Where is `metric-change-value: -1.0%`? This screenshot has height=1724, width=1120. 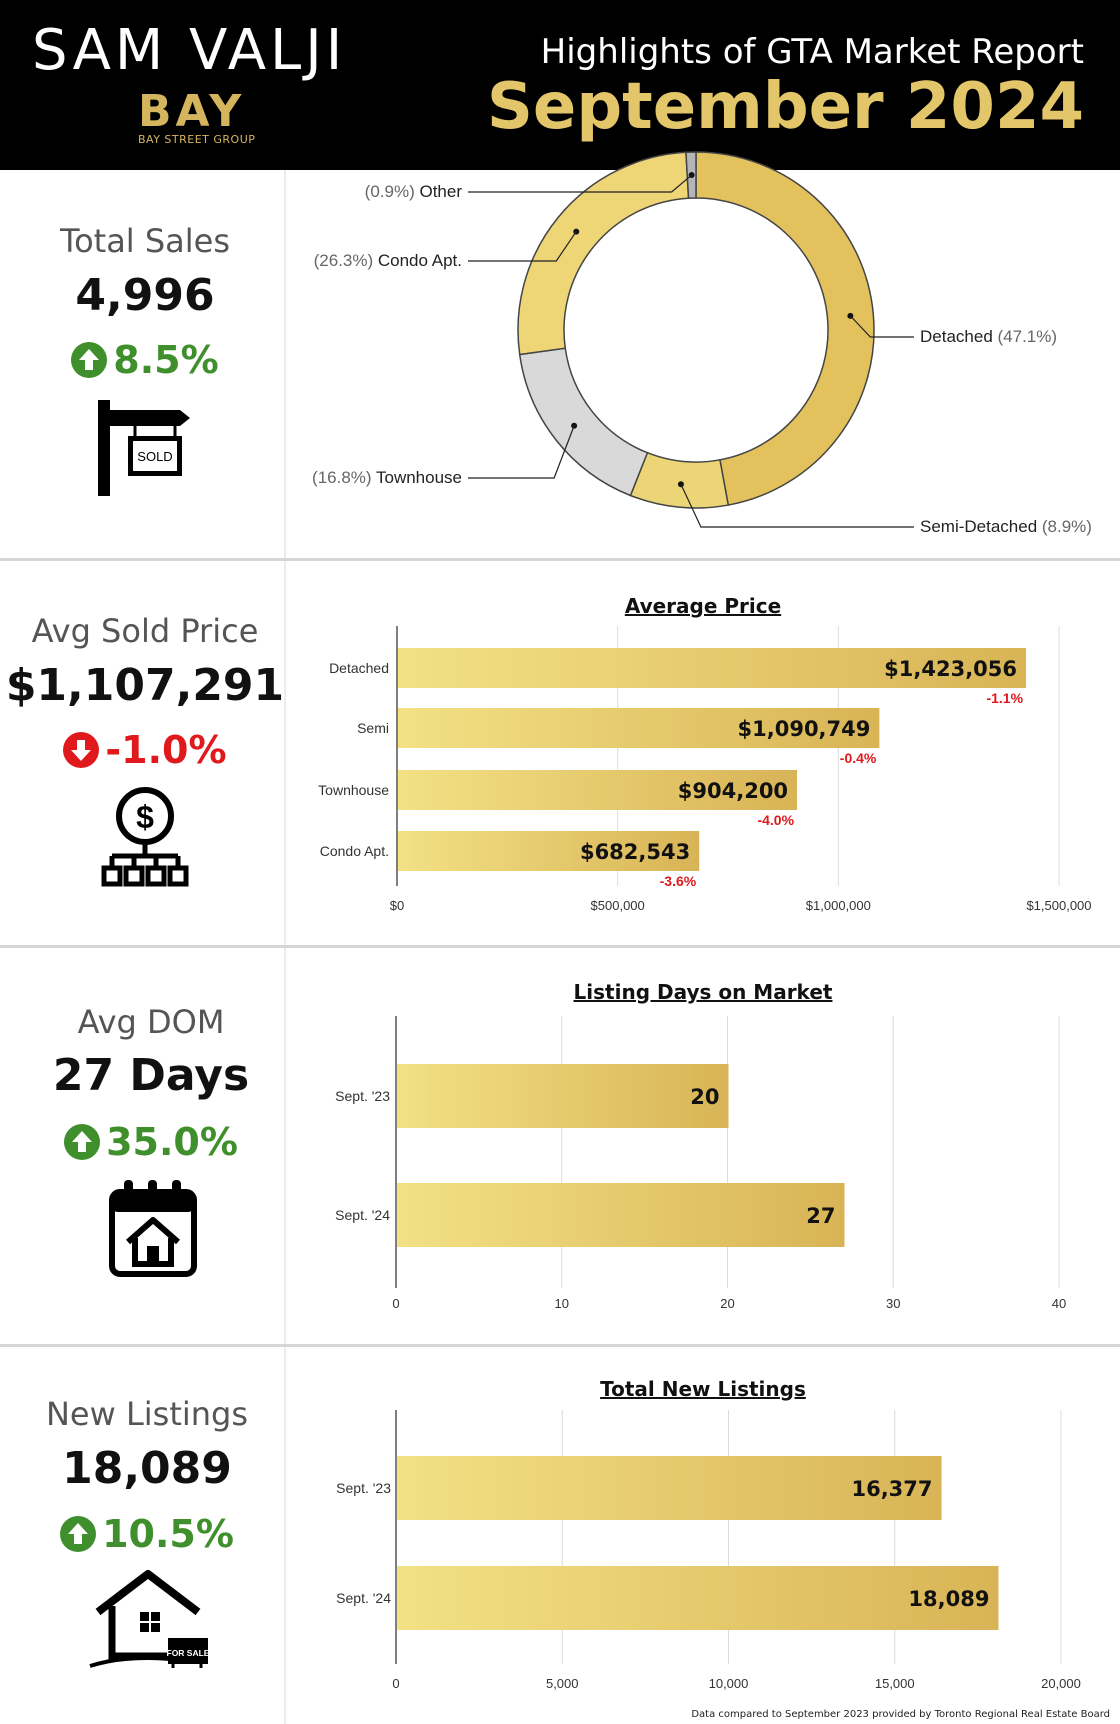 metric-change-value: -1.0% is located at coordinates (166, 750).